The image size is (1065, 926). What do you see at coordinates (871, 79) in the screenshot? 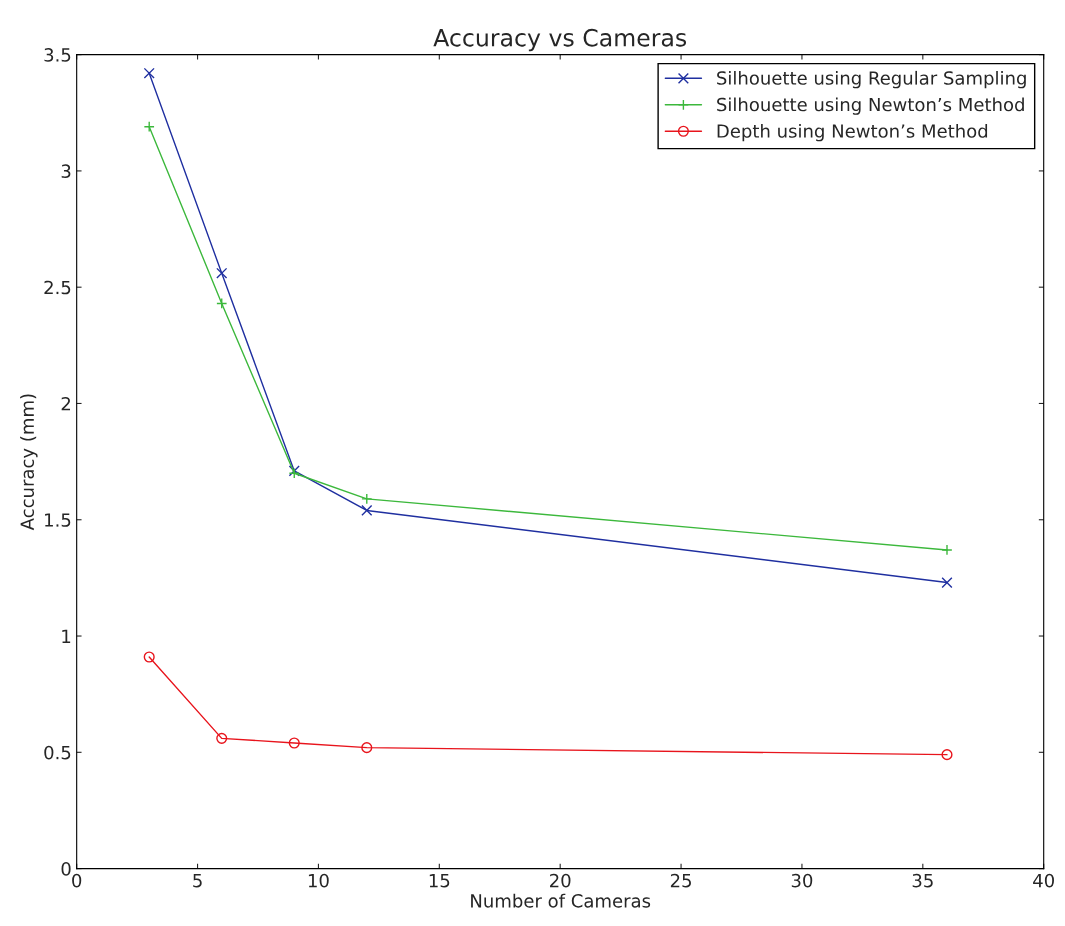
I see `legend-label: Silhouette using Regular Sampling` at bounding box center [871, 79].